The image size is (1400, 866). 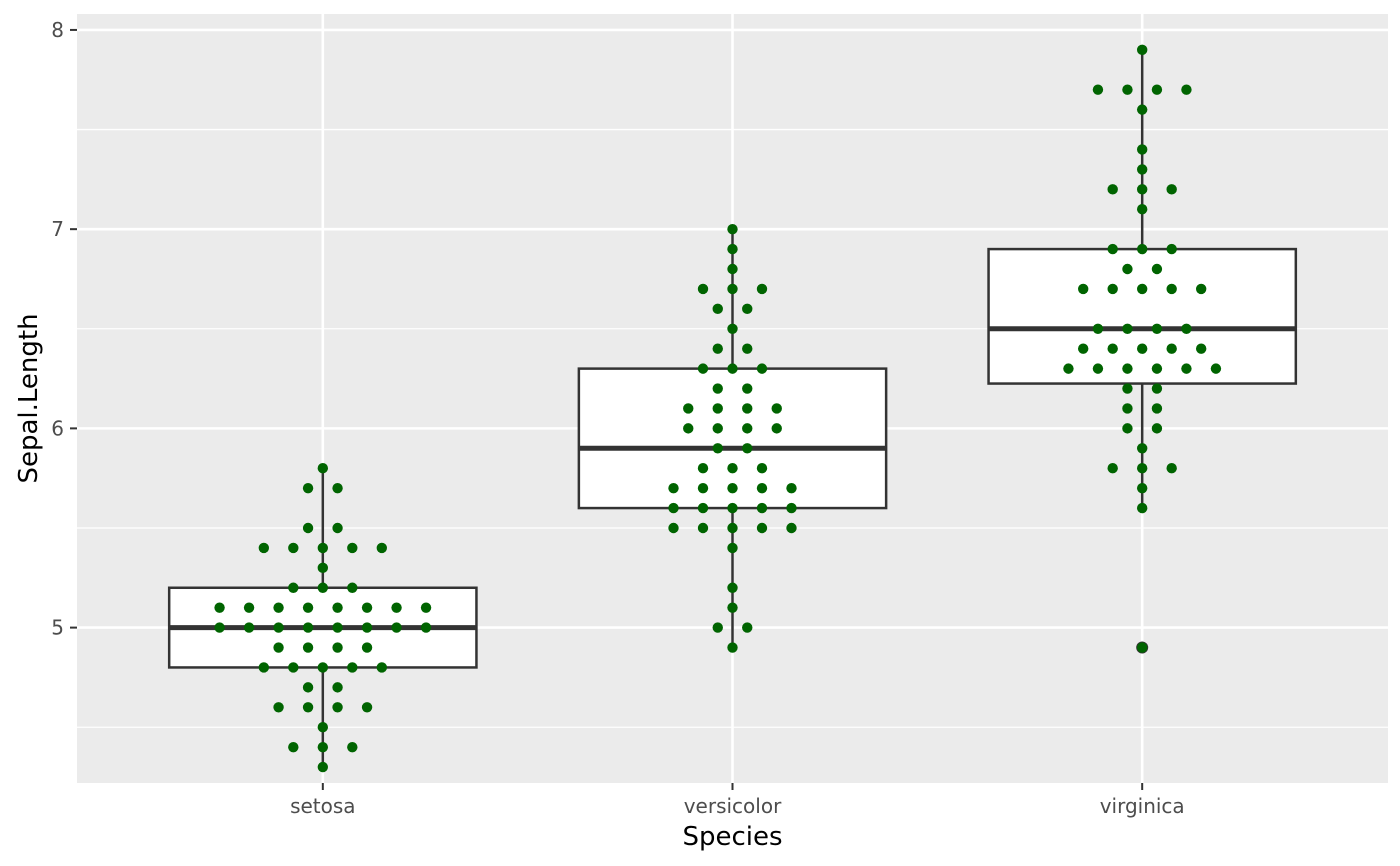 What do you see at coordinates (57, 229) in the screenshot?
I see `y-tick-label: 7` at bounding box center [57, 229].